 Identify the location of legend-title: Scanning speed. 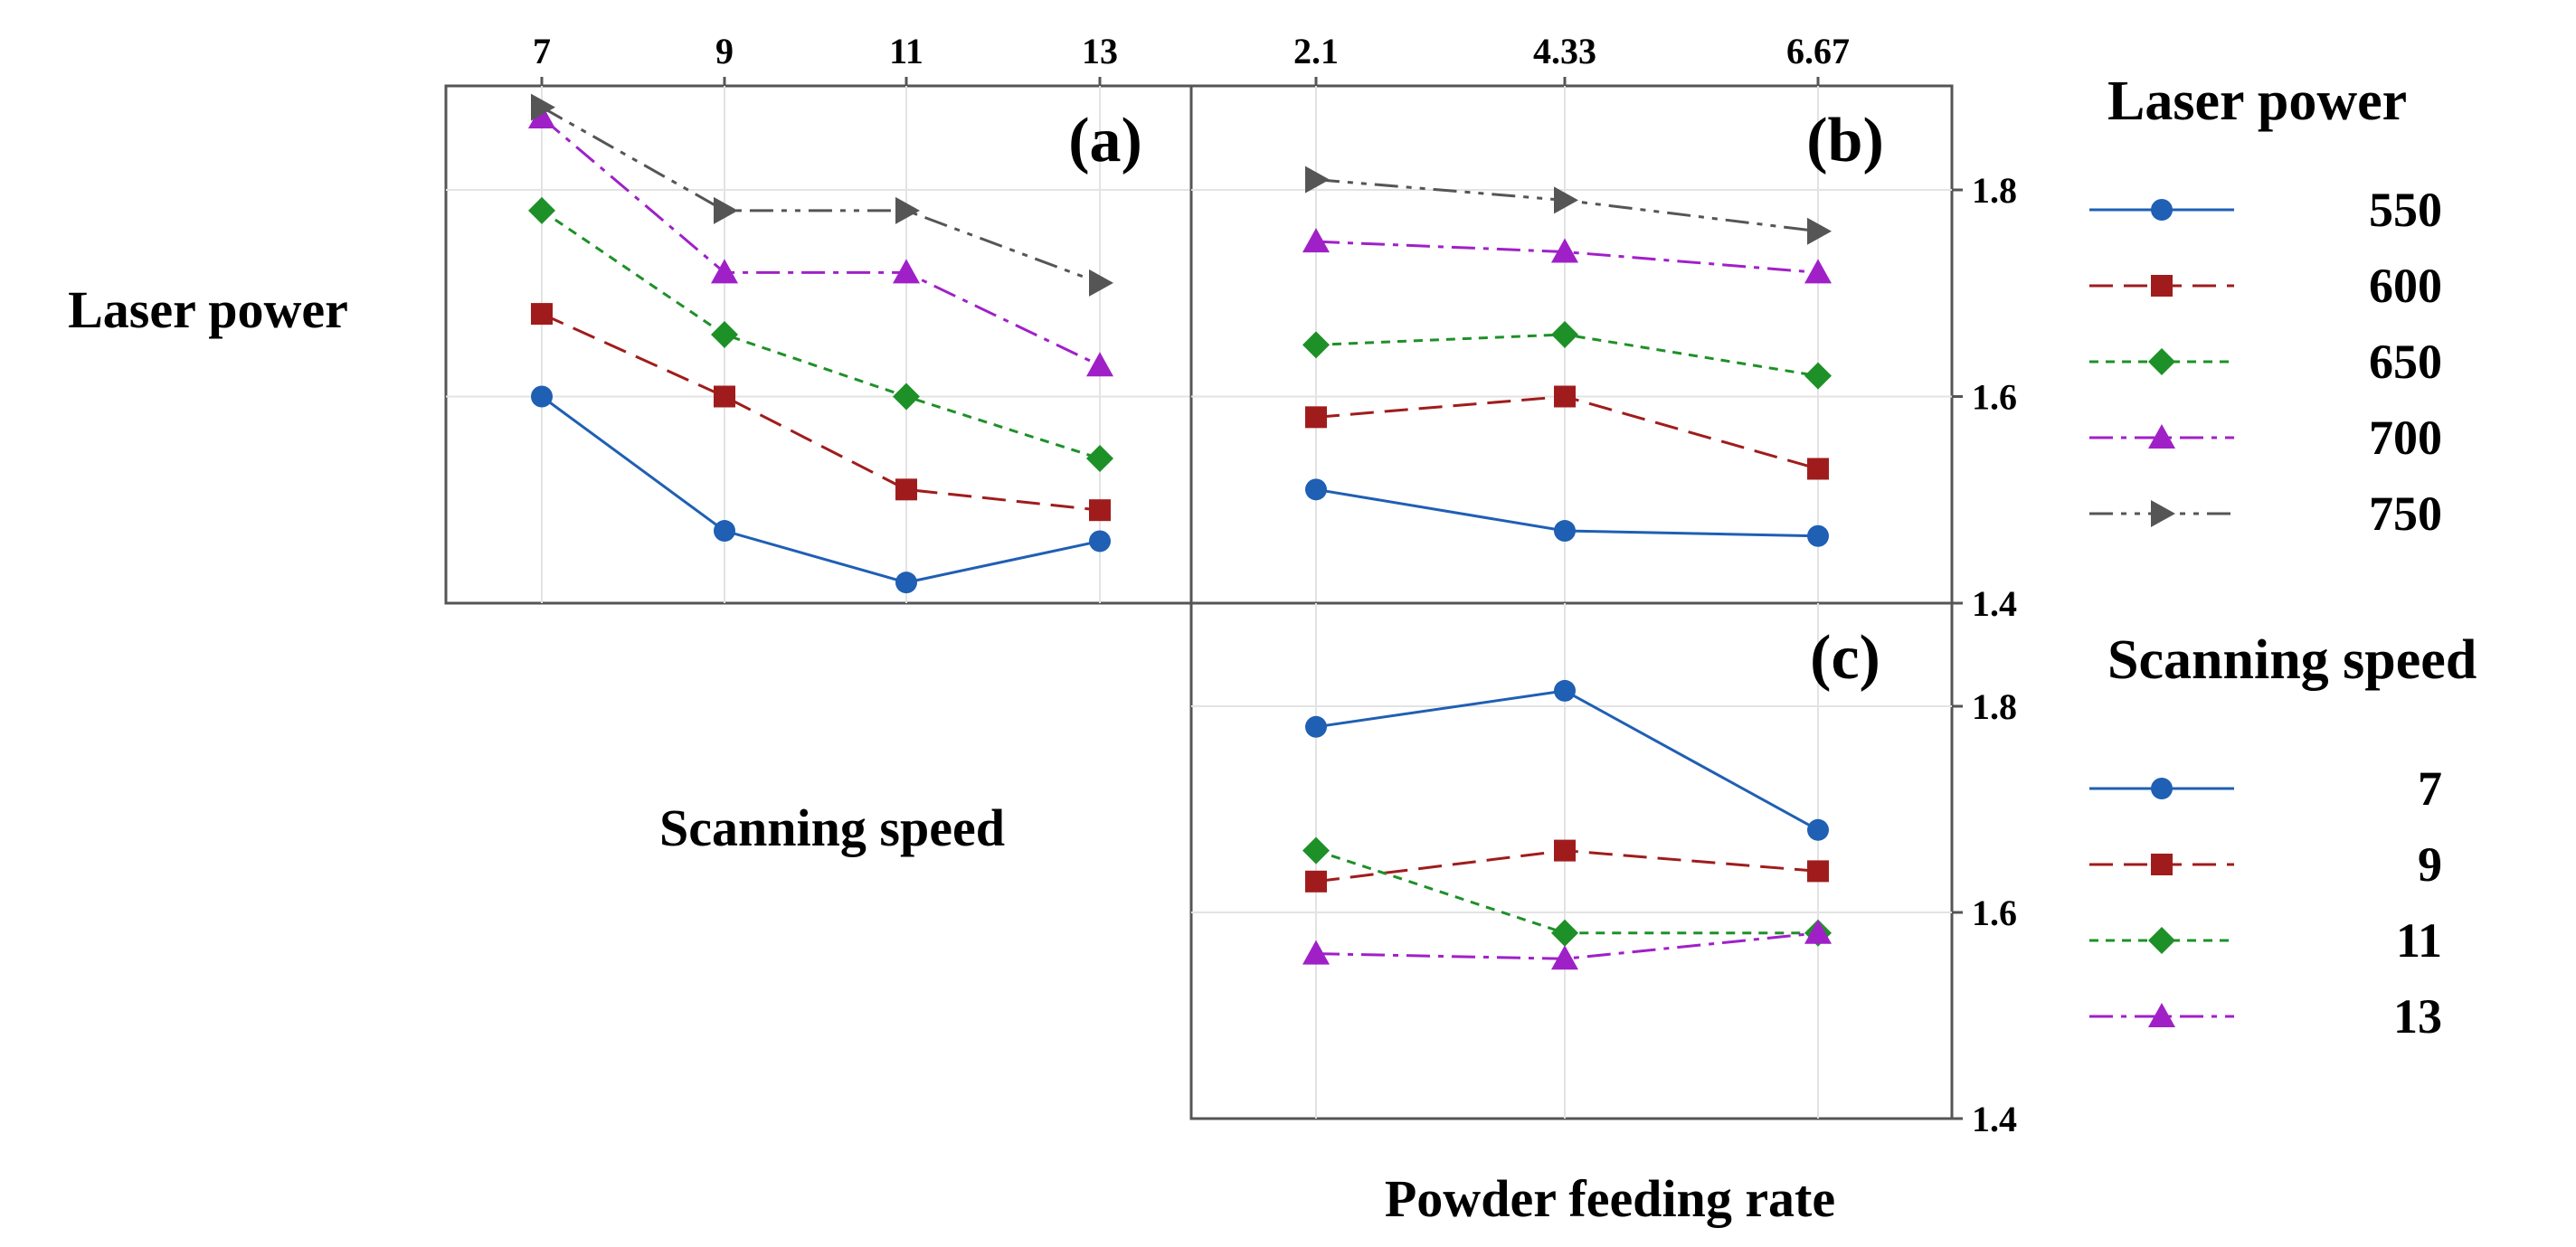
(2292, 660).